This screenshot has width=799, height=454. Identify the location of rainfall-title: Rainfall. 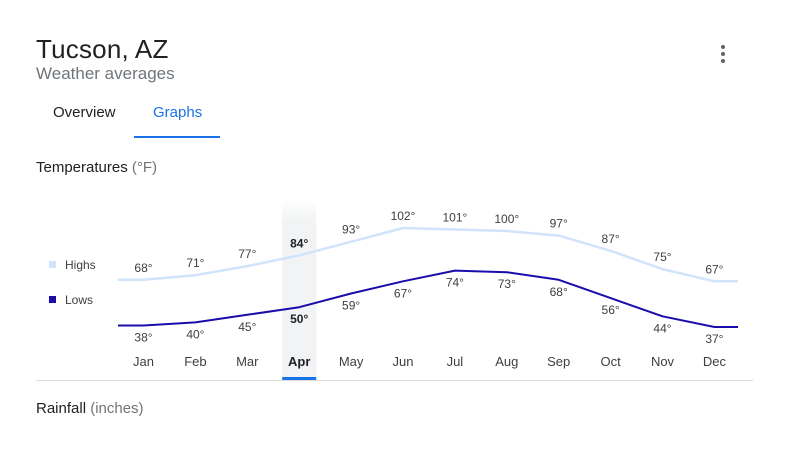
(61, 408).